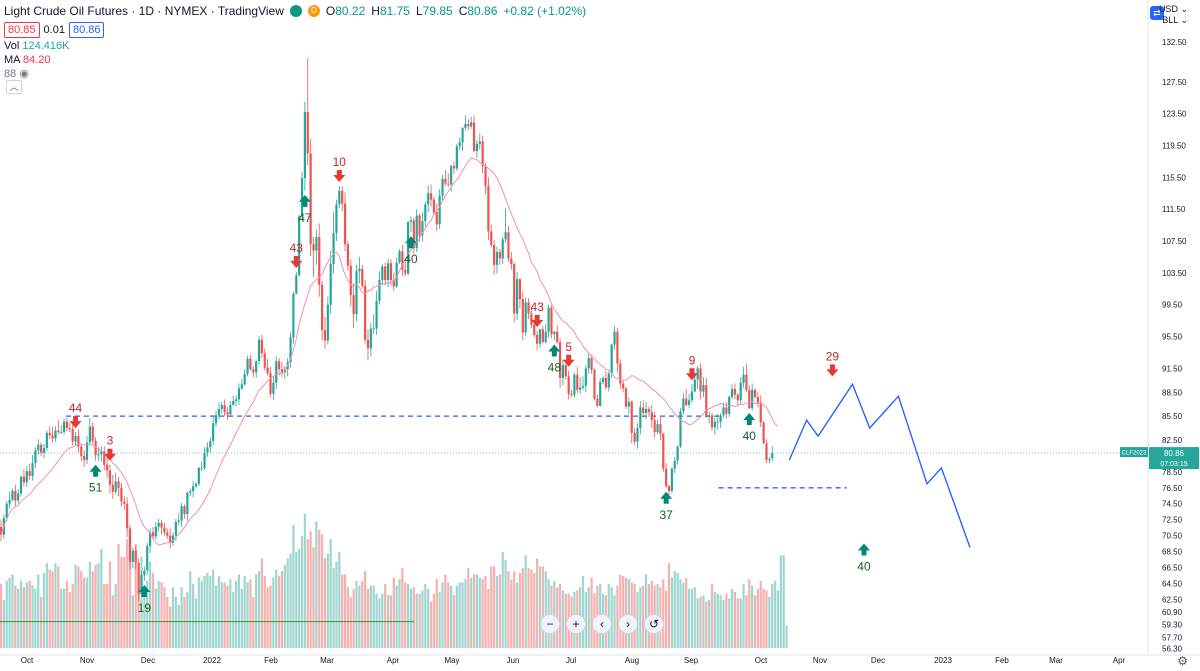  Describe the element at coordinates (1157, 13) in the screenshot. I see `currency-icon: ⇄` at that location.